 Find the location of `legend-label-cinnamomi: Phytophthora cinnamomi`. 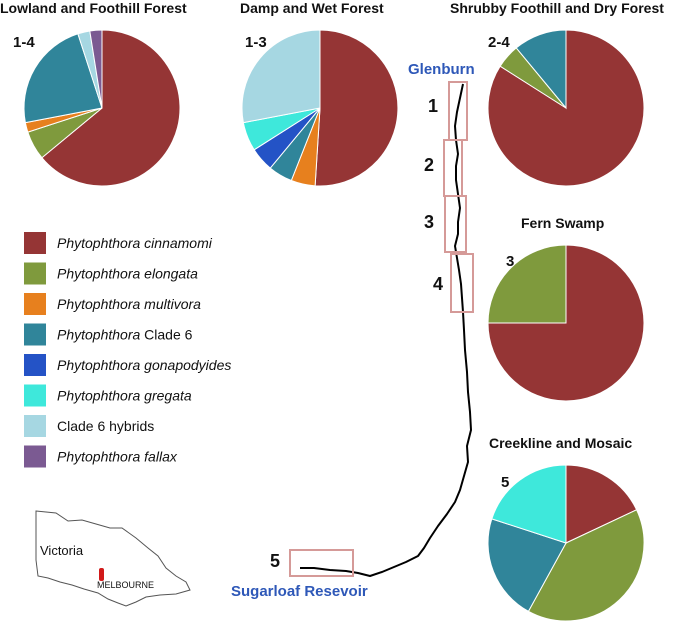

legend-label-cinnamomi: Phytophthora cinnamomi is located at coordinates (135, 243).